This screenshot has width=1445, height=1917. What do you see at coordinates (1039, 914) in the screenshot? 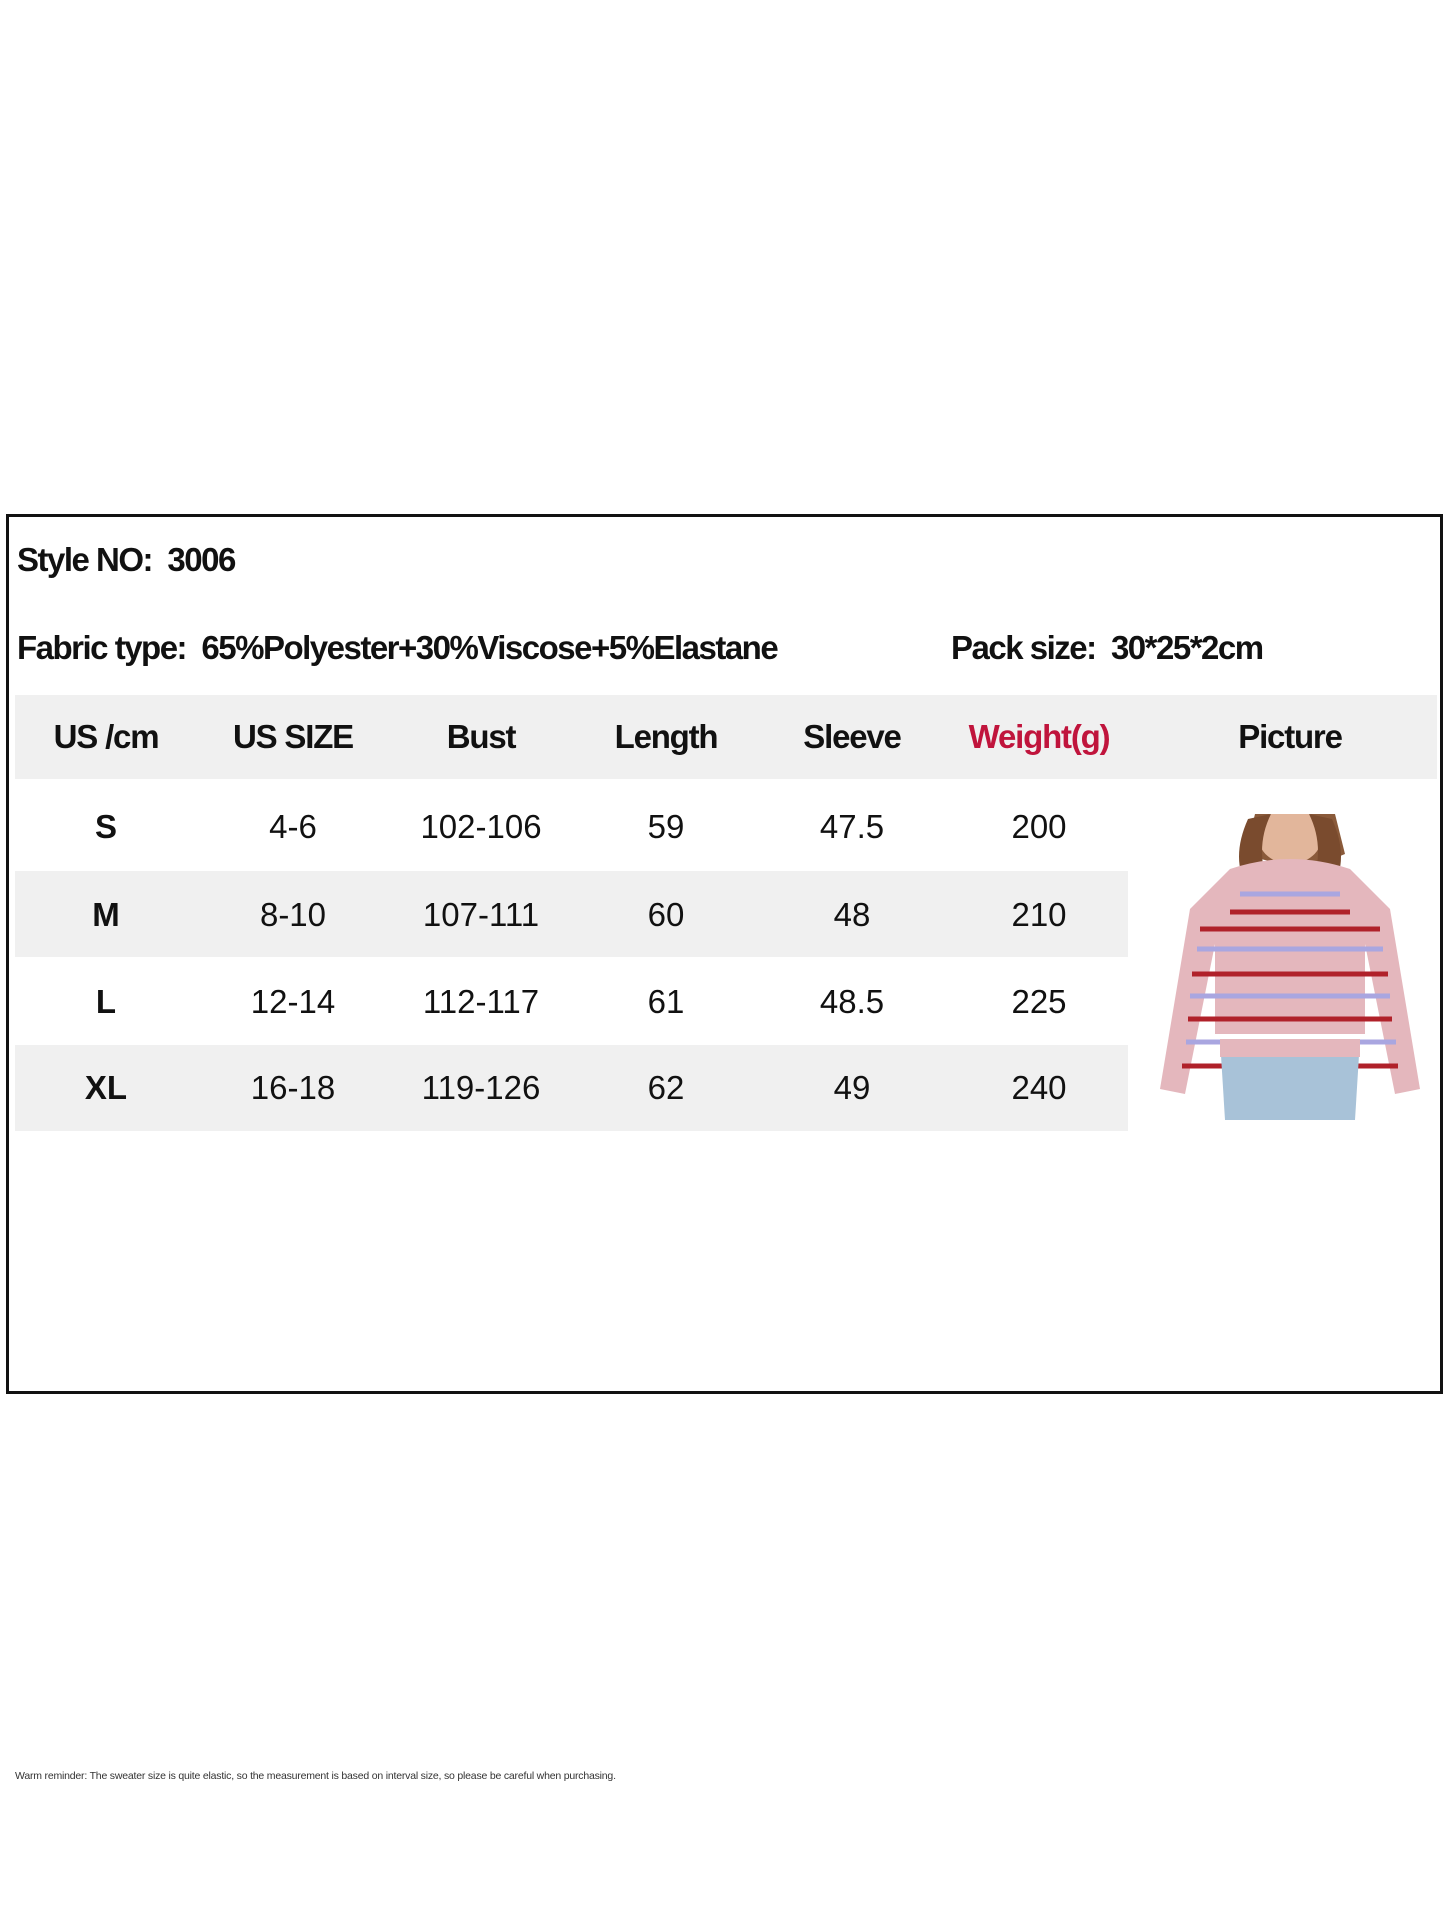
I see `table-cell: 210` at bounding box center [1039, 914].